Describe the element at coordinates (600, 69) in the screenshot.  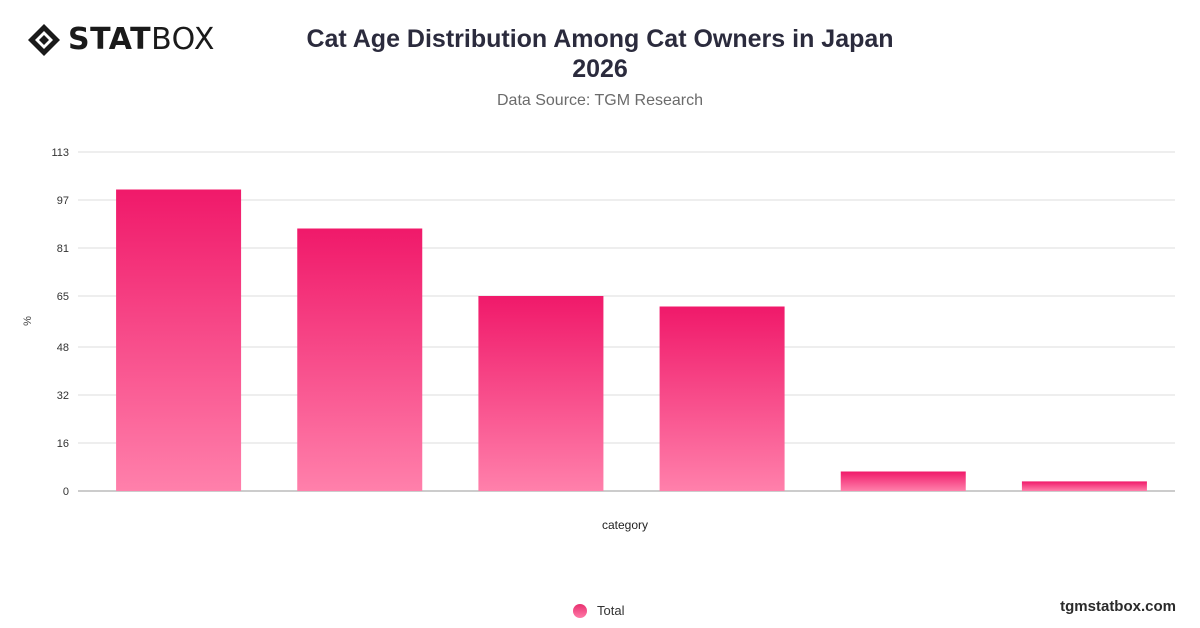
I see `chart-title-line2: 2026` at that location.